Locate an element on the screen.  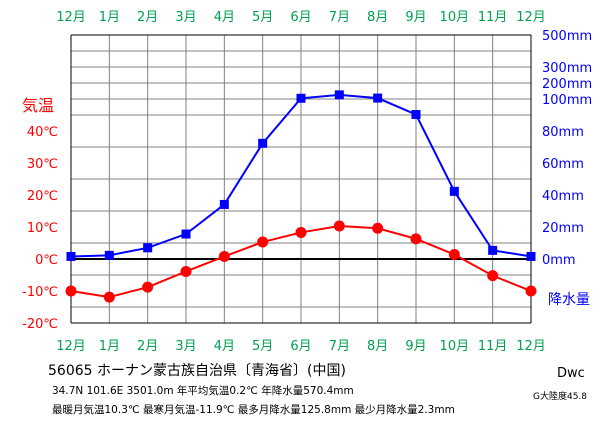
month-label-top: 2月 is located at coordinates (147, 17).